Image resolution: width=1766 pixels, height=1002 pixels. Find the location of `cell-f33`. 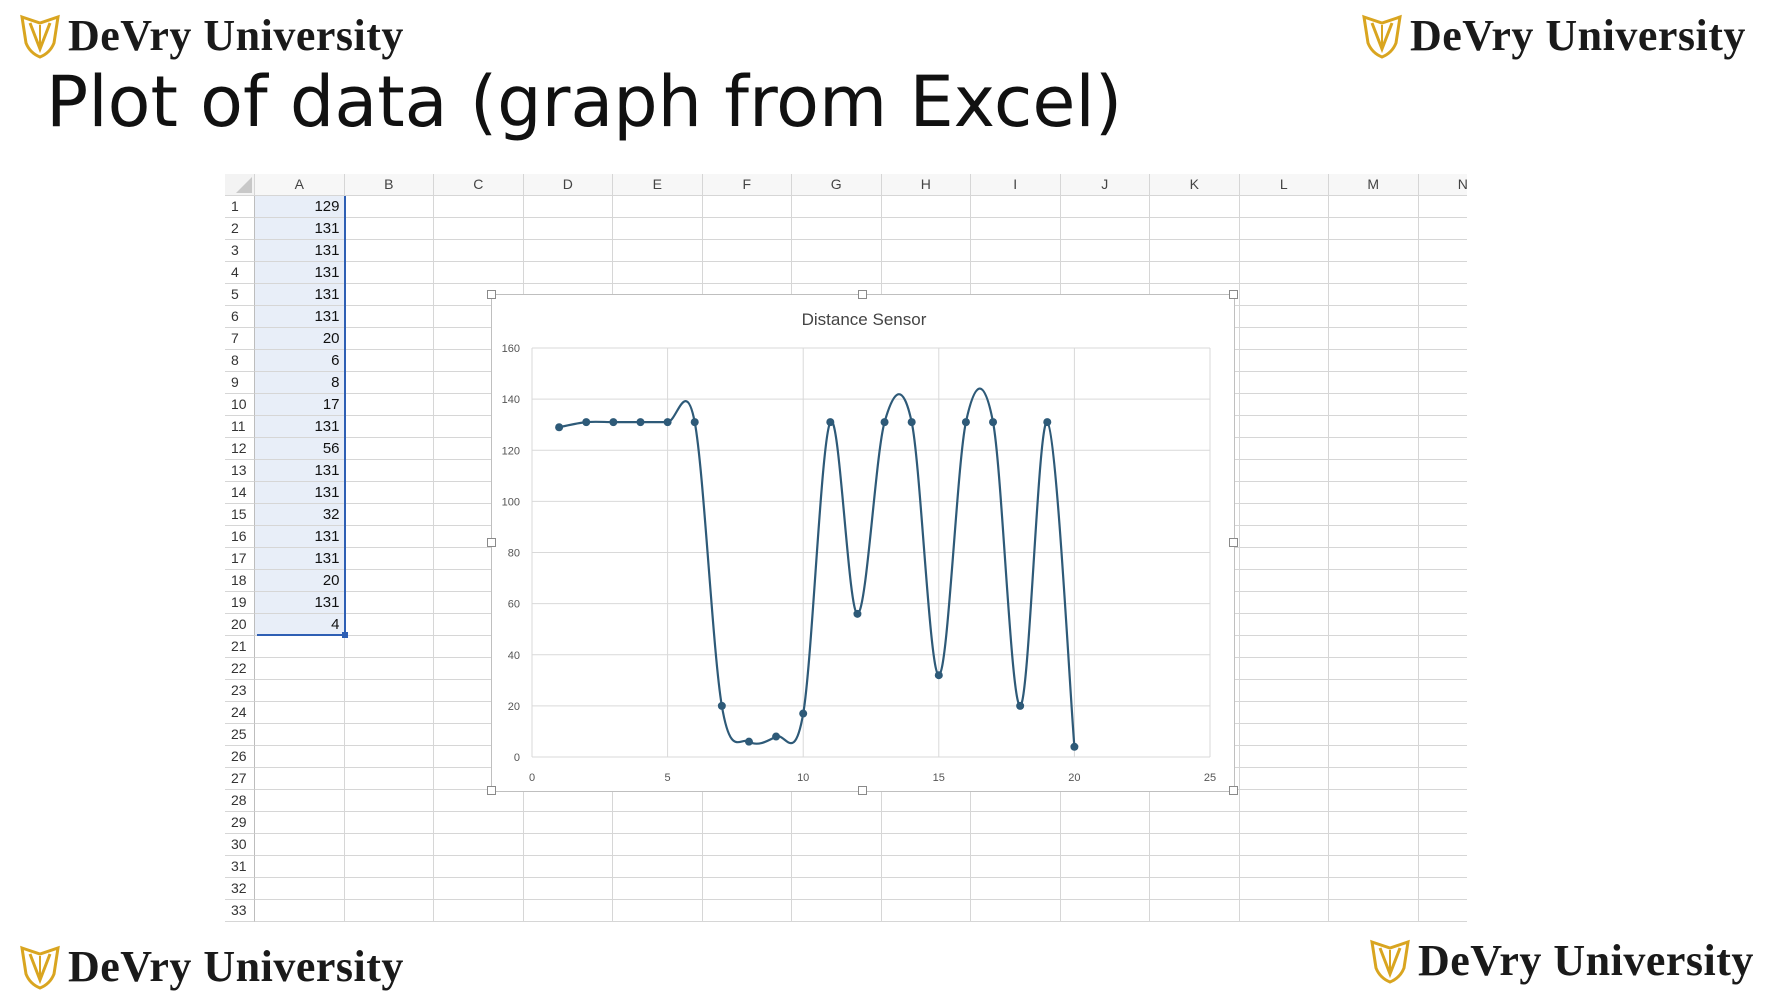

cell-f33 is located at coordinates (747, 911).